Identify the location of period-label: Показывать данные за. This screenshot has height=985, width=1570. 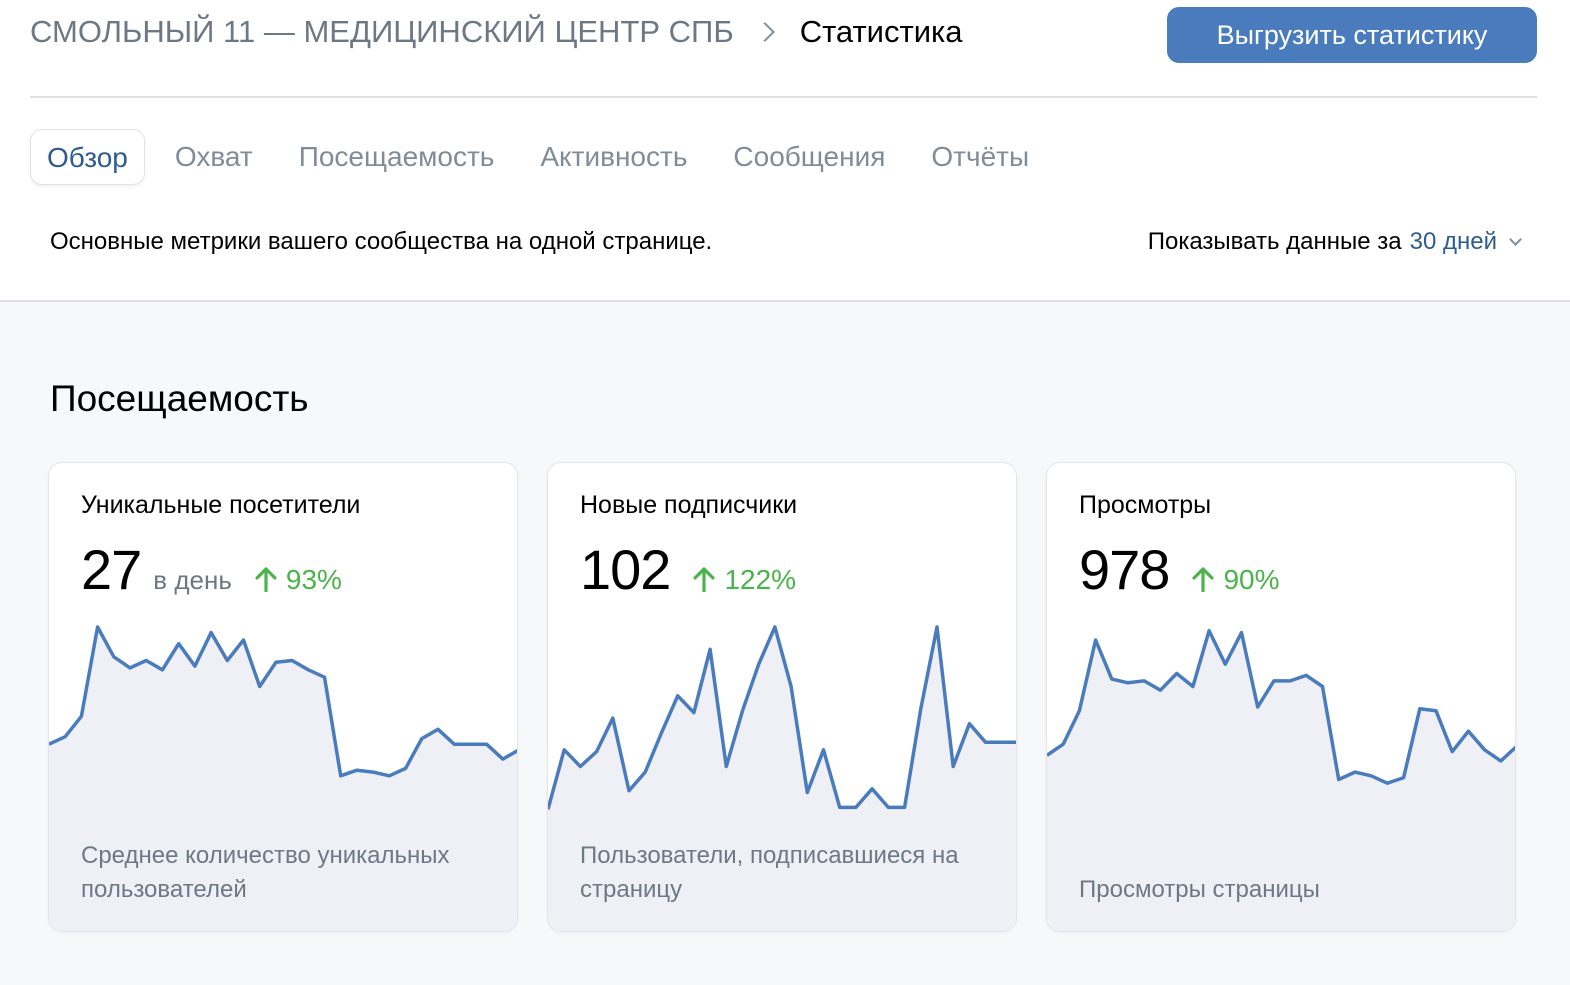
(1274, 241).